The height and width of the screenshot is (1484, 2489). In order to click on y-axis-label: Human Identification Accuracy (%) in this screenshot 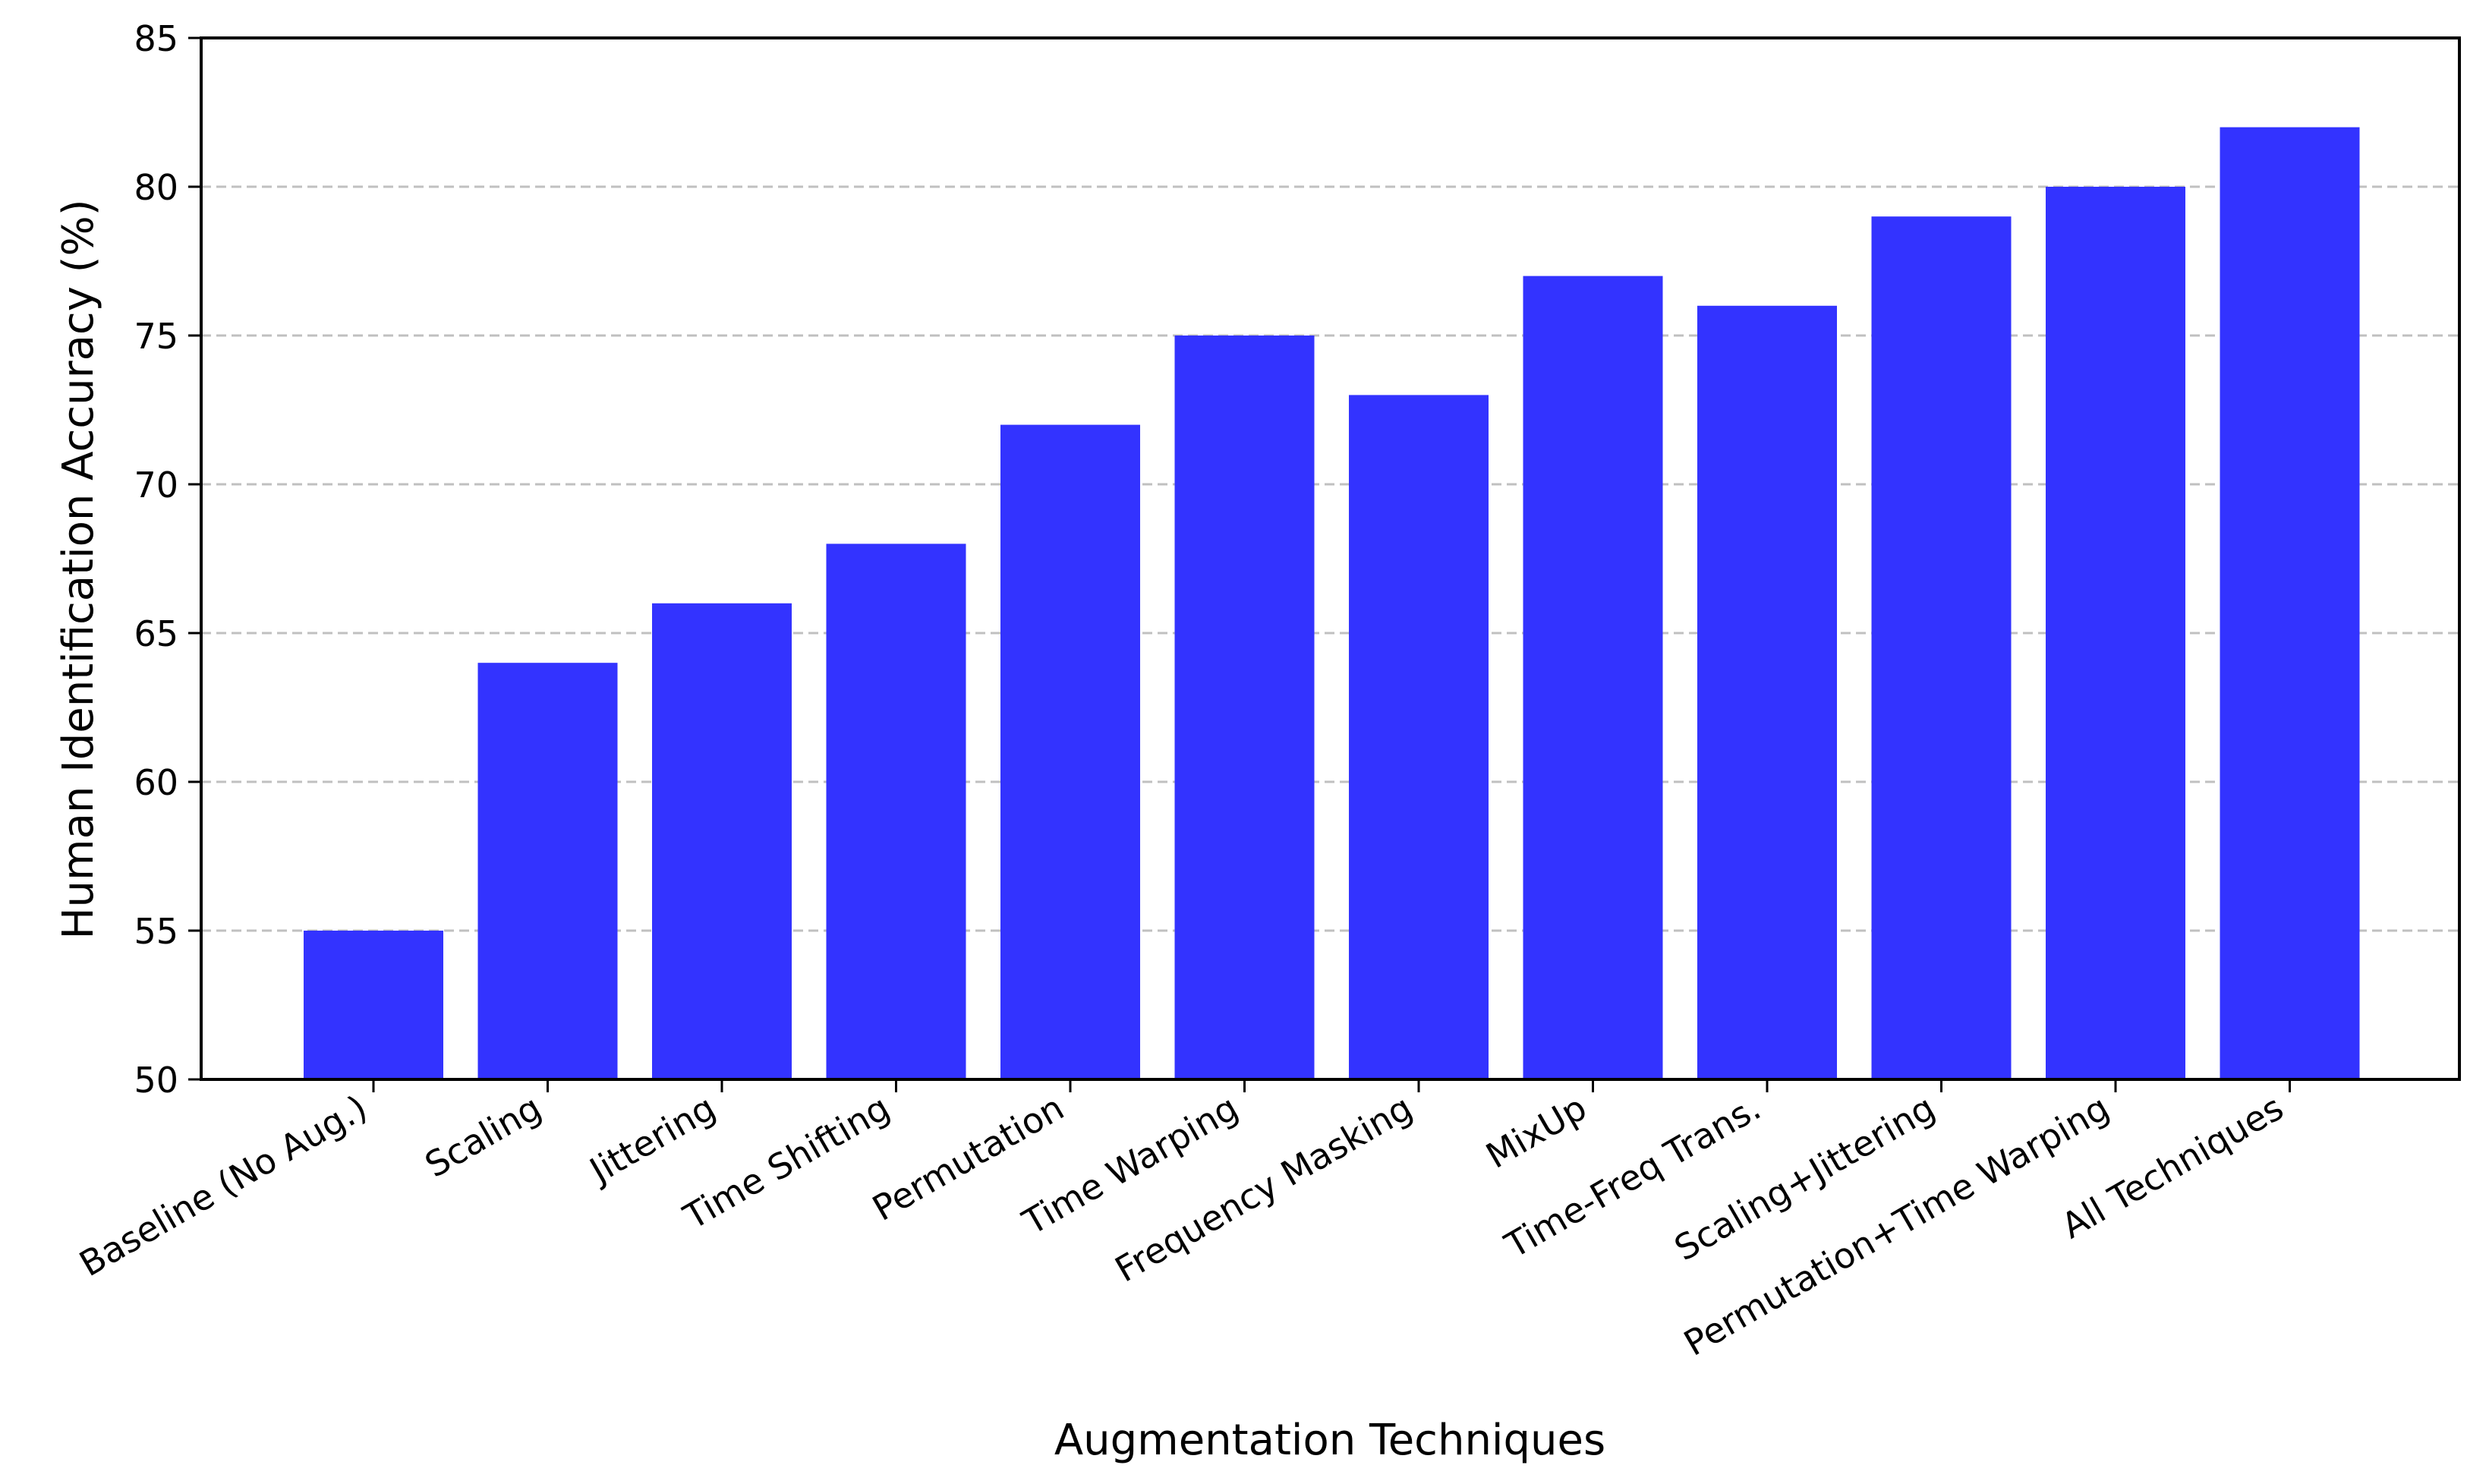, I will do `click(78, 569)`.